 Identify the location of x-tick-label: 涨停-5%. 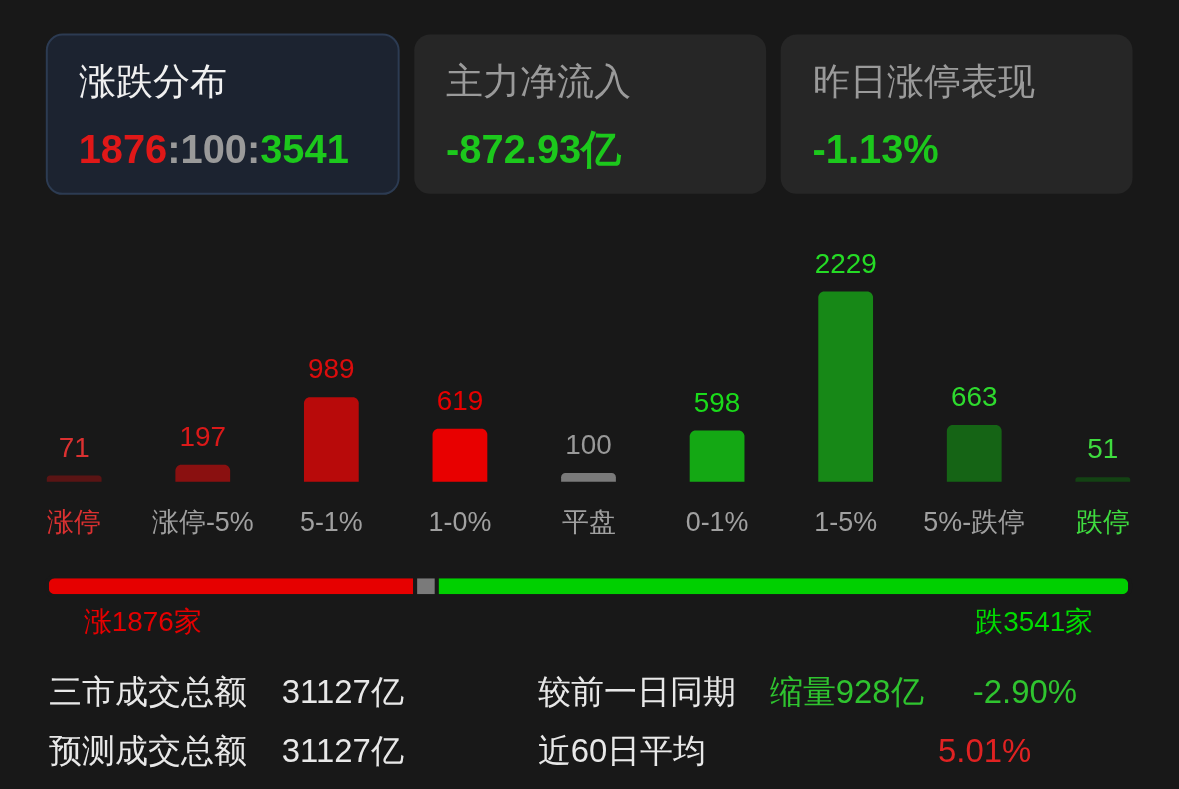
(202, 521).